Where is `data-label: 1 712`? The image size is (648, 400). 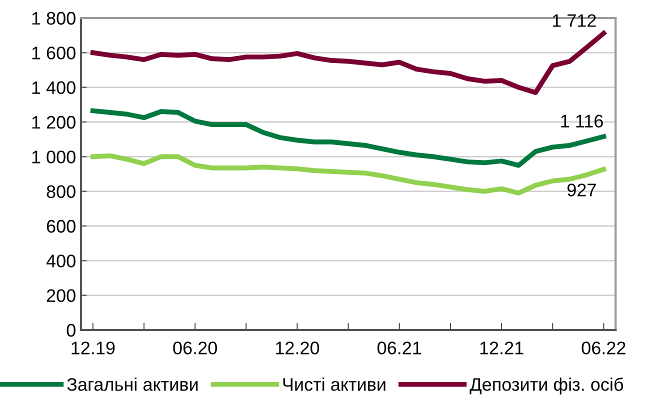 data-label: 1 712 is located at coordinates (574, 20).